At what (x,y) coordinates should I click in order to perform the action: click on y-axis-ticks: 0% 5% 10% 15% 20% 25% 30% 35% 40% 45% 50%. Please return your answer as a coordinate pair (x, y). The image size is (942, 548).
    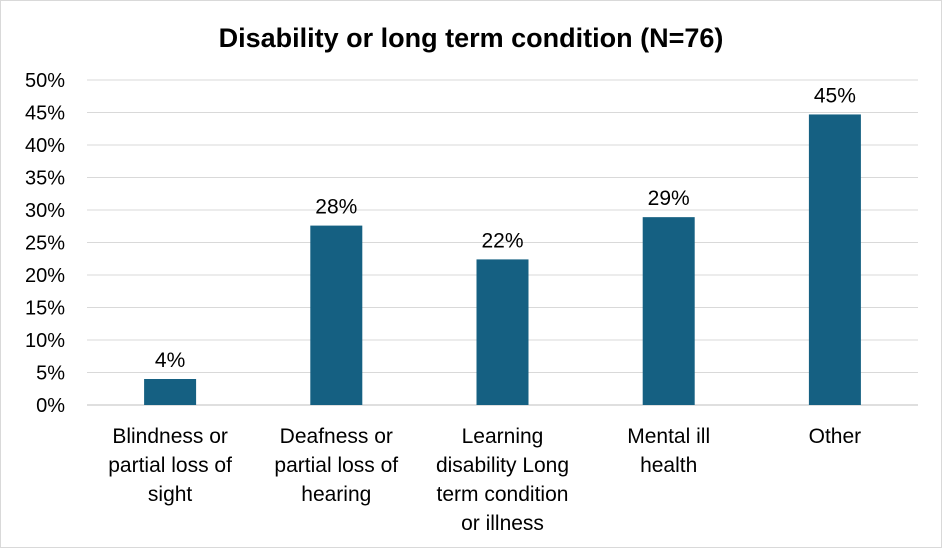
    Looking at the image, I should click on (45, 243).